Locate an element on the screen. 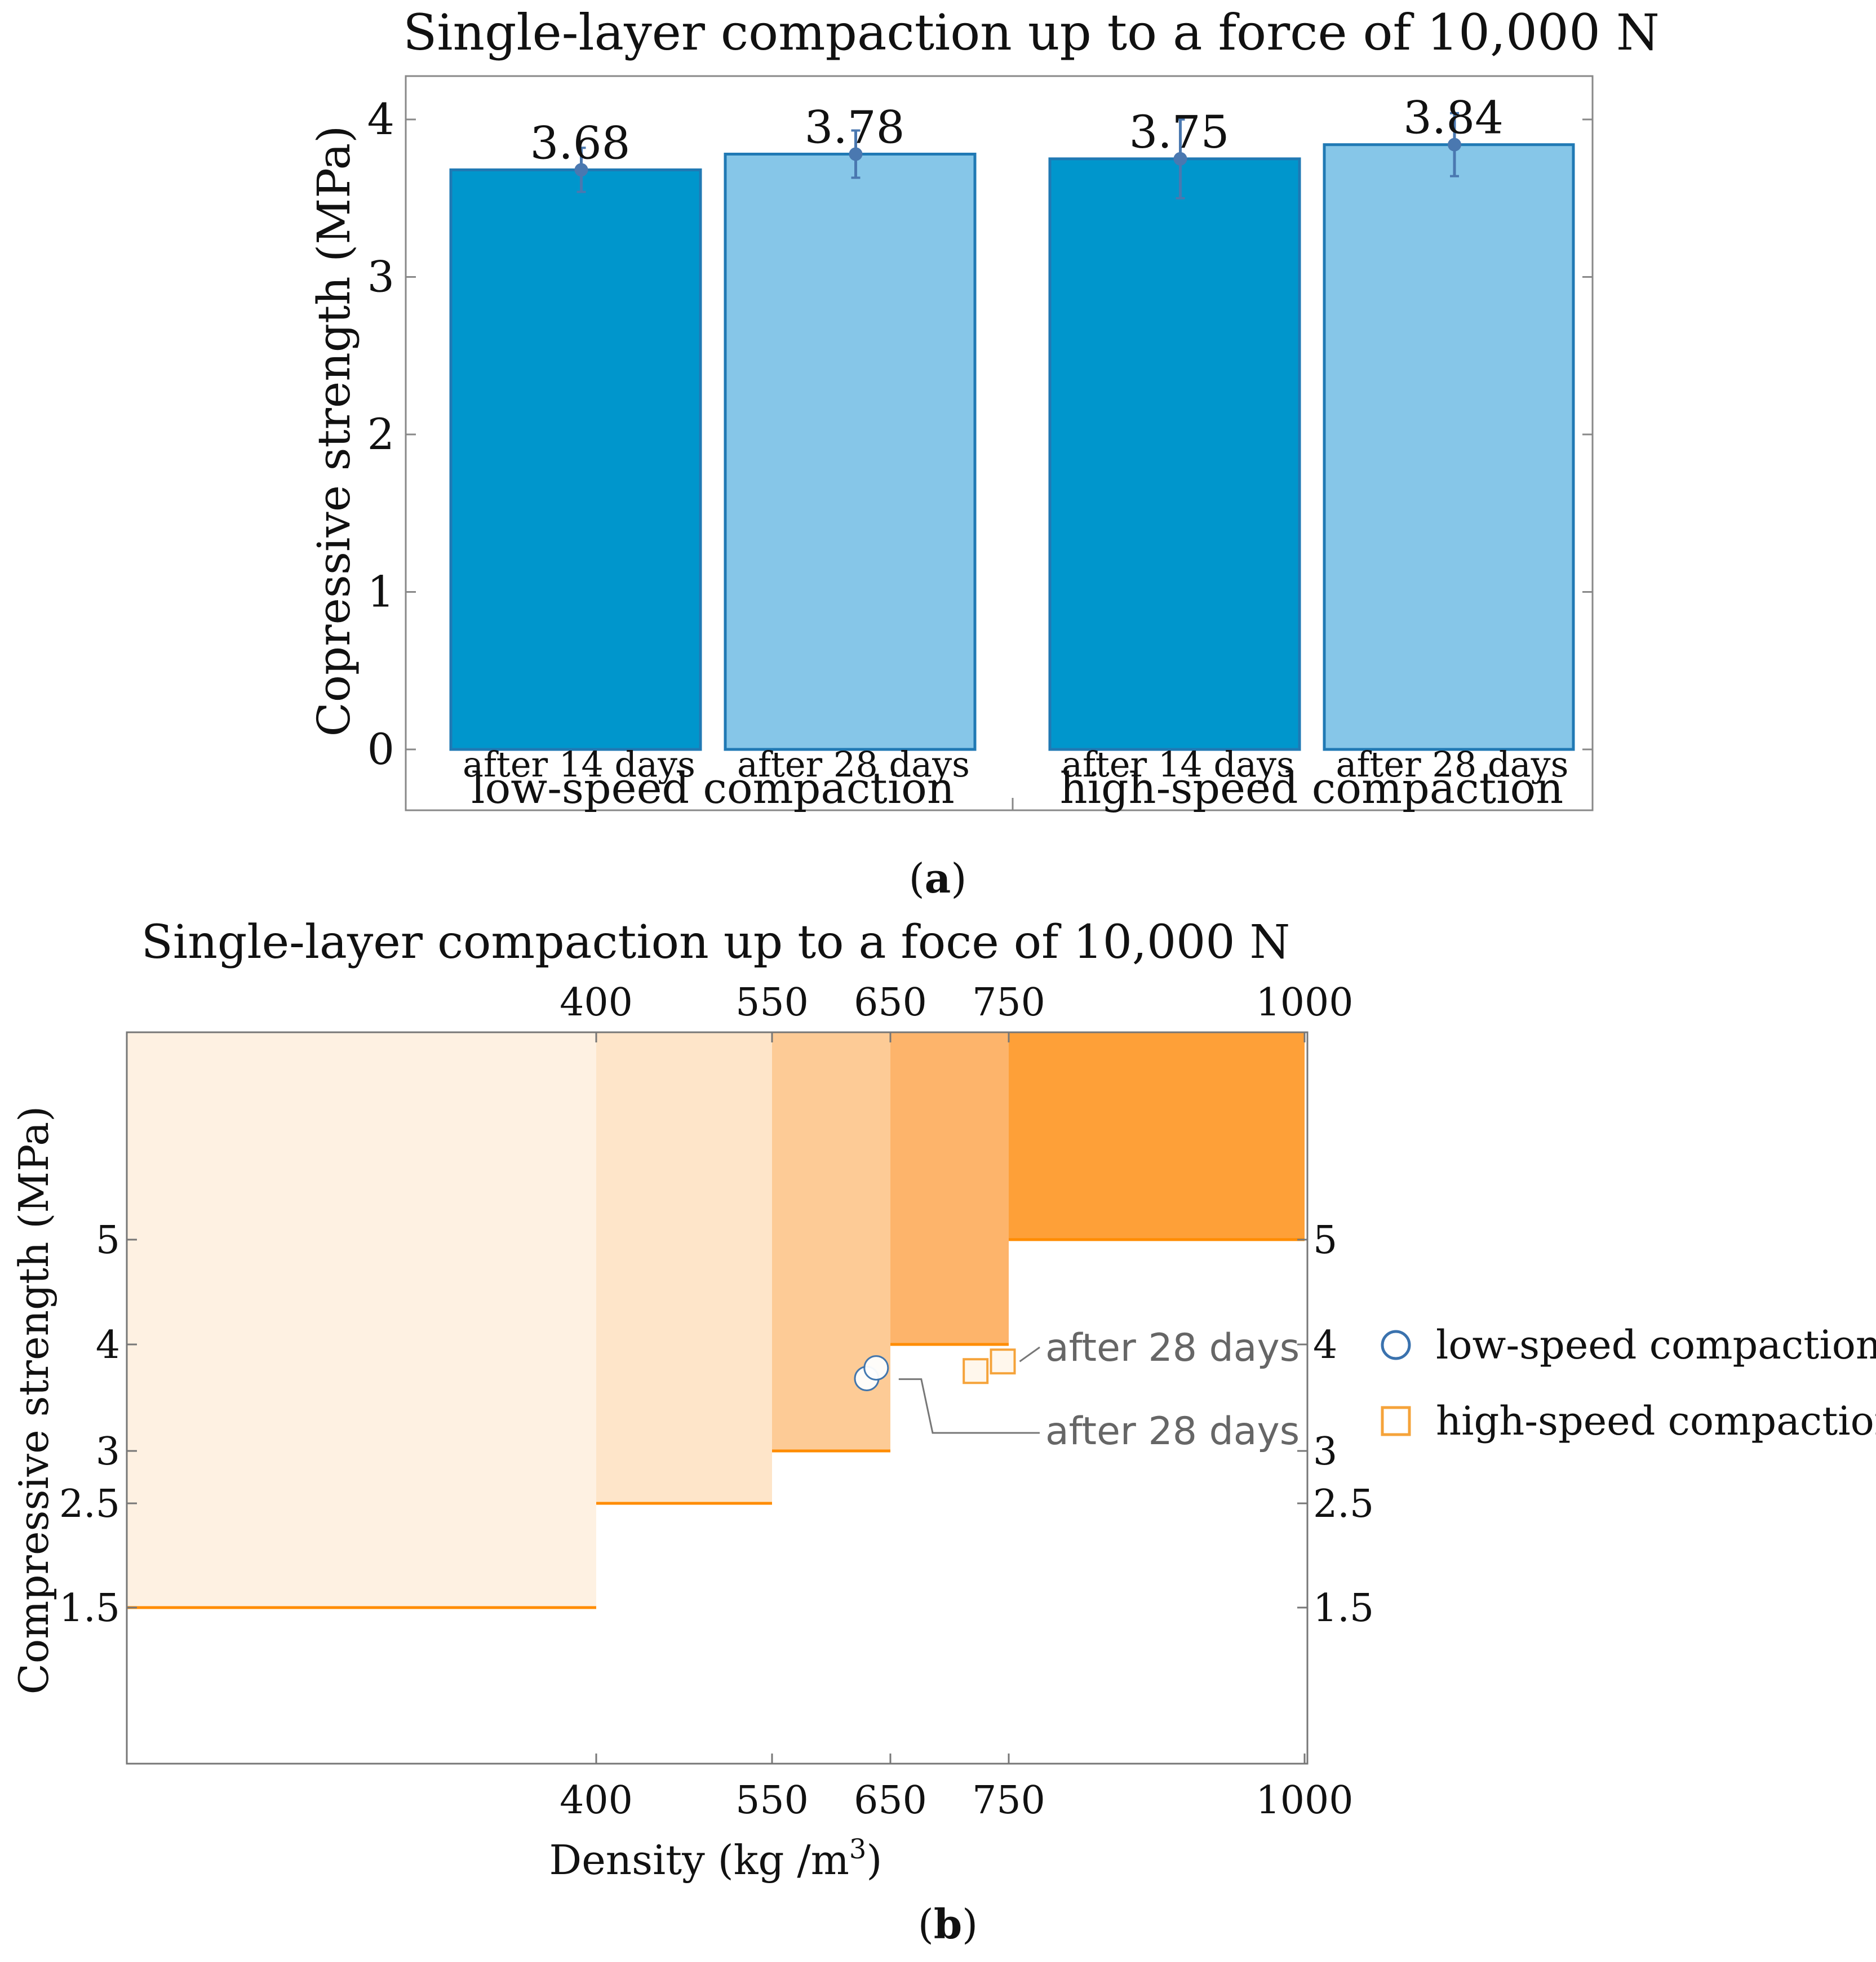 This screenshot has width=1876, height=1962. bar-high-speed-14-days is located at coordinates (1174, 454).